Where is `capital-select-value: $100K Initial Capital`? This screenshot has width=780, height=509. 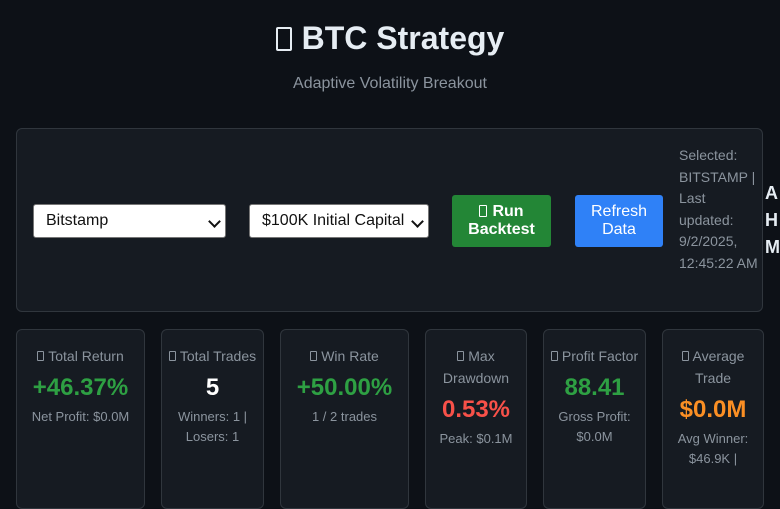 capital-select-value: $100K Initial Capital is located at coordinates (333, 220).